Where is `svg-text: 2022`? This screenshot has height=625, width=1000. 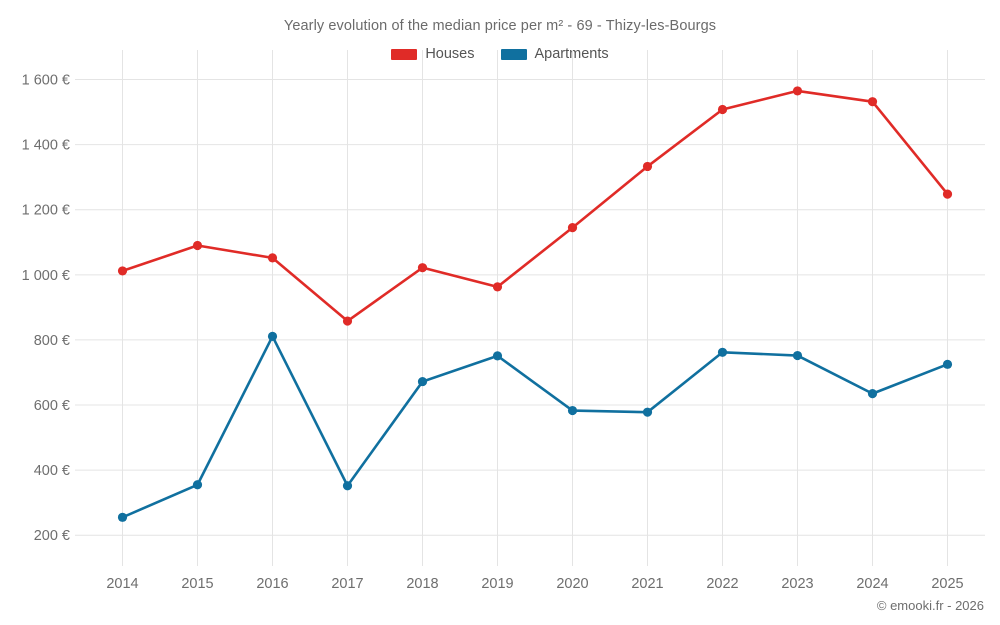
svg-text: 2022 is located at coordinates (722, 584).